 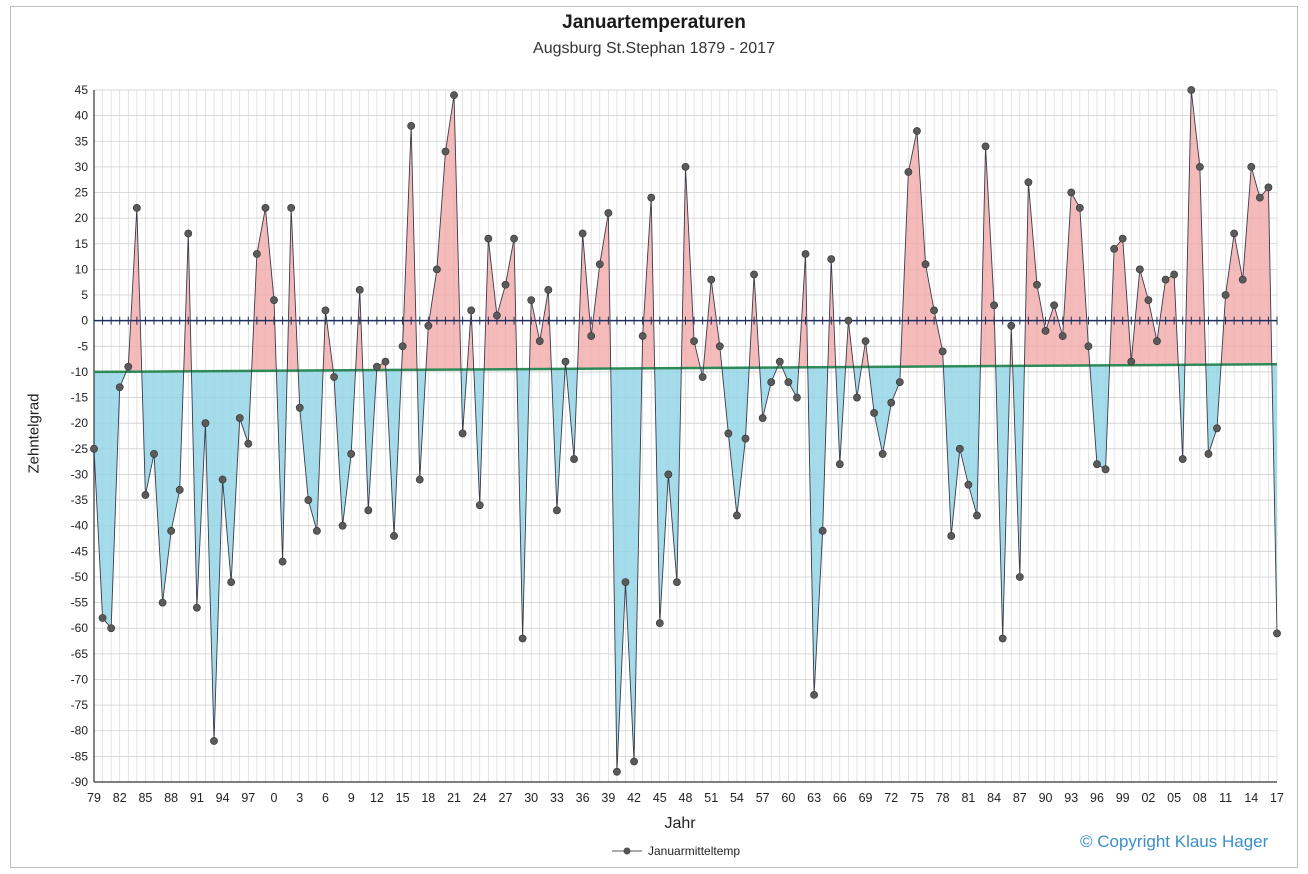 I want to click on y-tick-label: -70, so click(x=80, y=679).